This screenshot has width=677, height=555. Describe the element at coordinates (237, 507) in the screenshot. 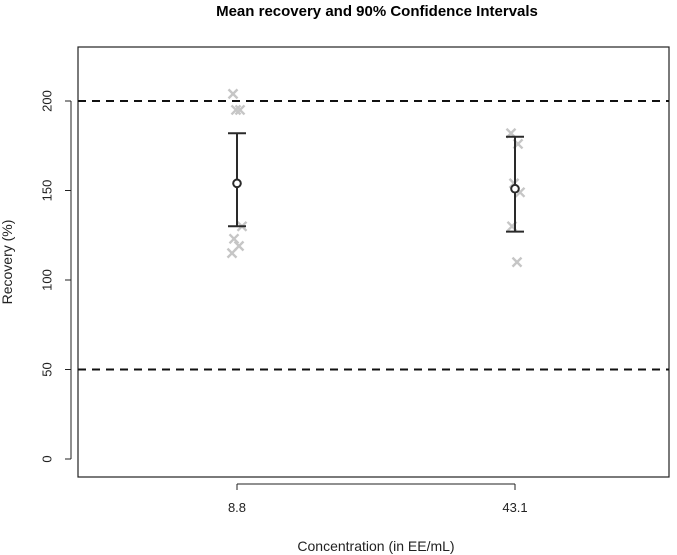

I see `x-tick-label-0: 8.8` at that location.